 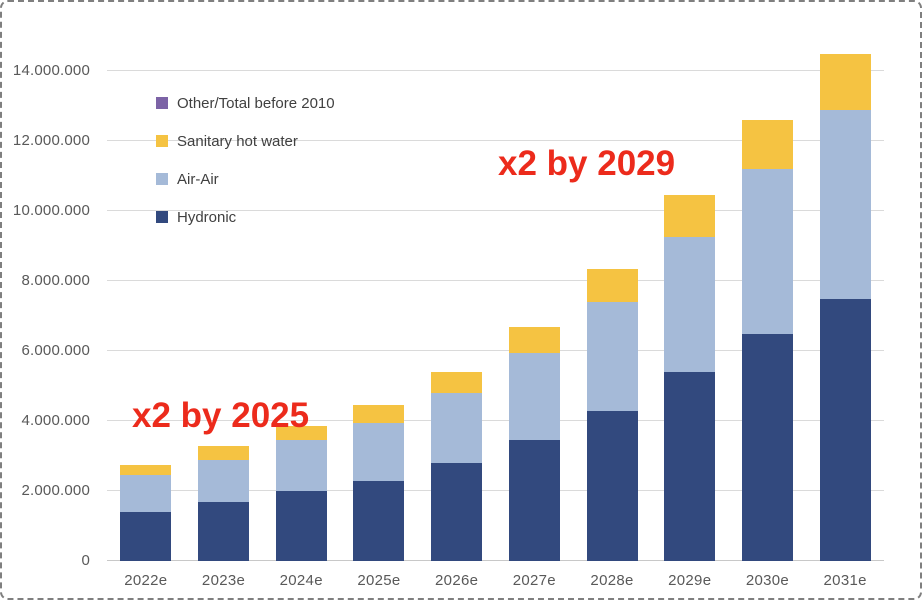 What do you see at coordinates (495, 350) in the screenshot?
I see `gridline-6.000.000` at bounding box center [495, 350].